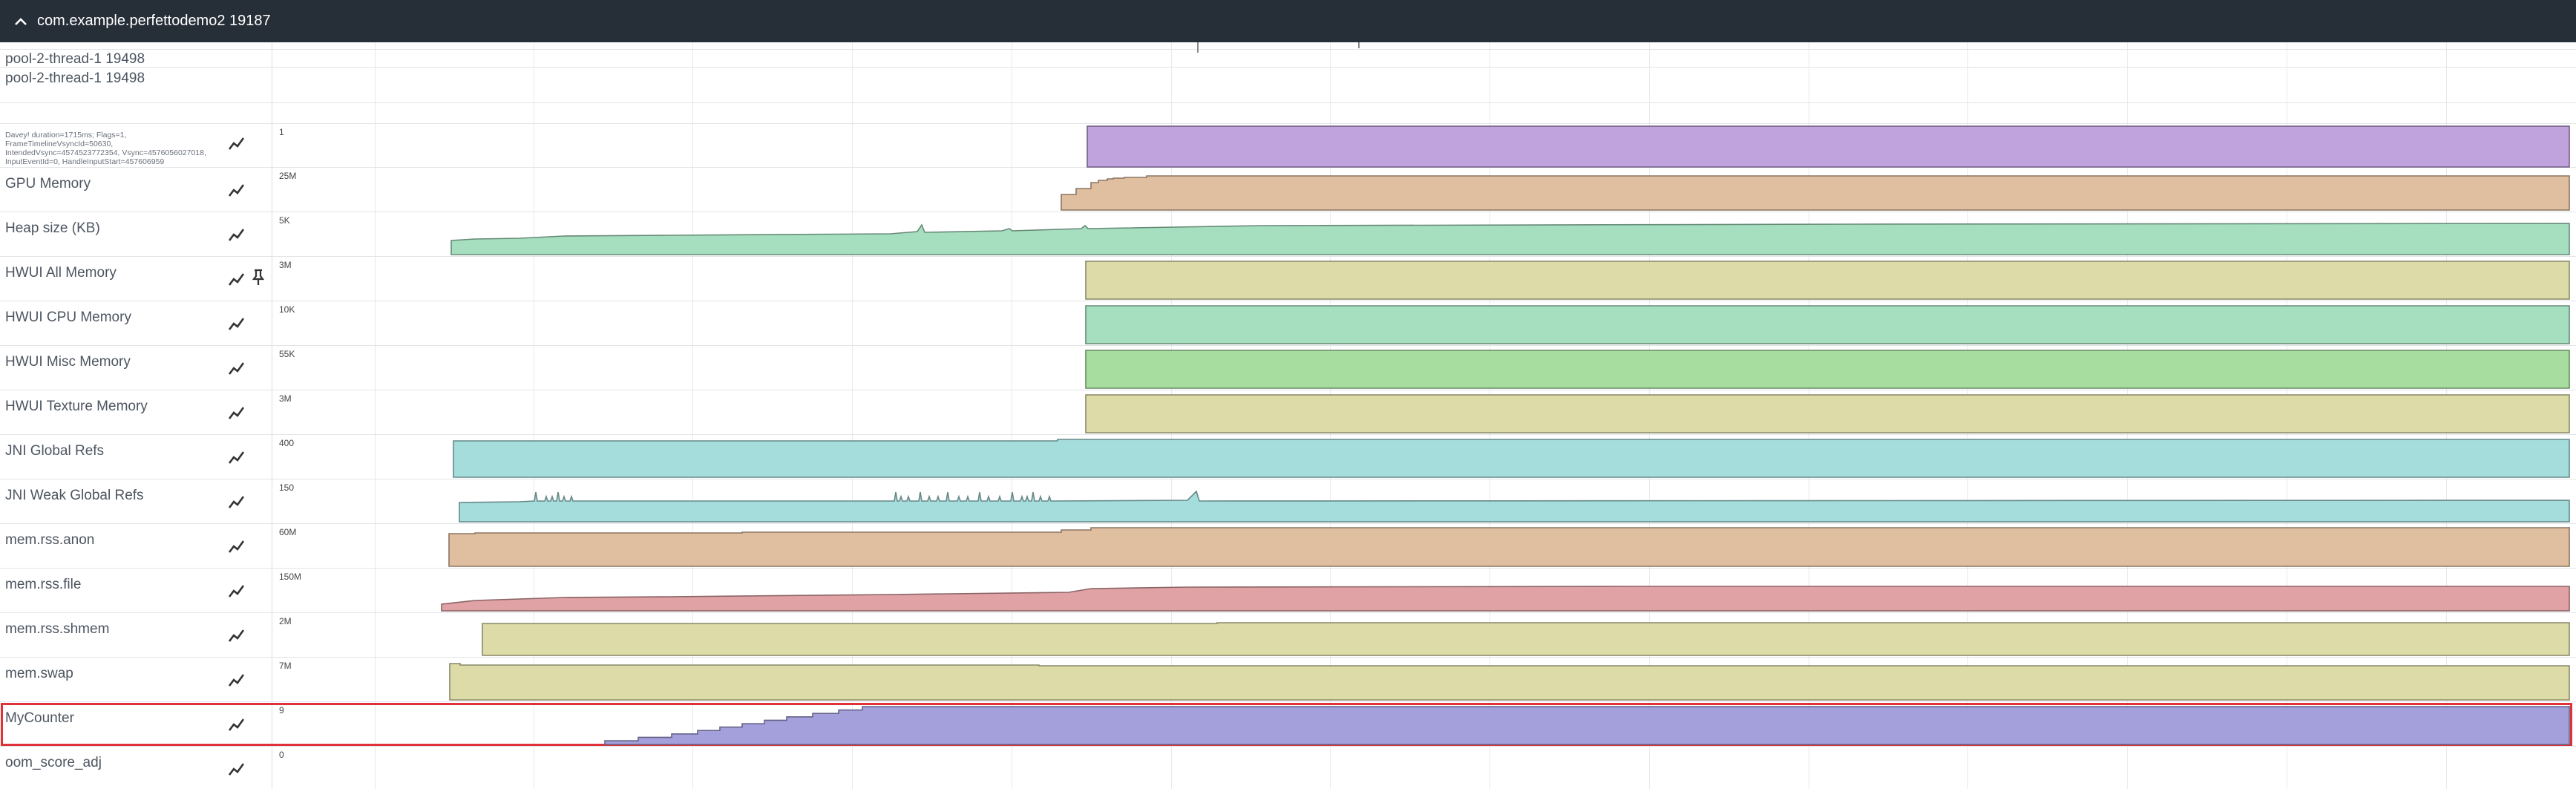 This screenshot has height=789, width=2576. What do you see at coordinates (68, 317) in the screenshot?
I see `counter-track-name: HWUI CPU Memory` at bounding box center [68, 317].